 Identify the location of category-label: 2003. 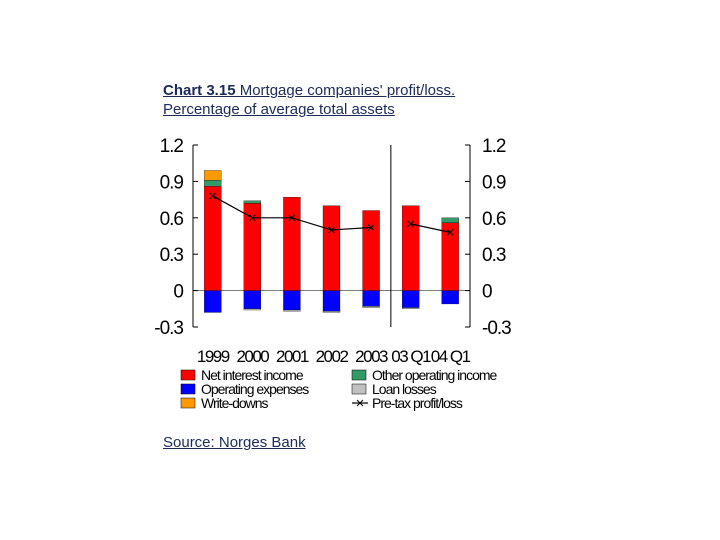
(371, 356).